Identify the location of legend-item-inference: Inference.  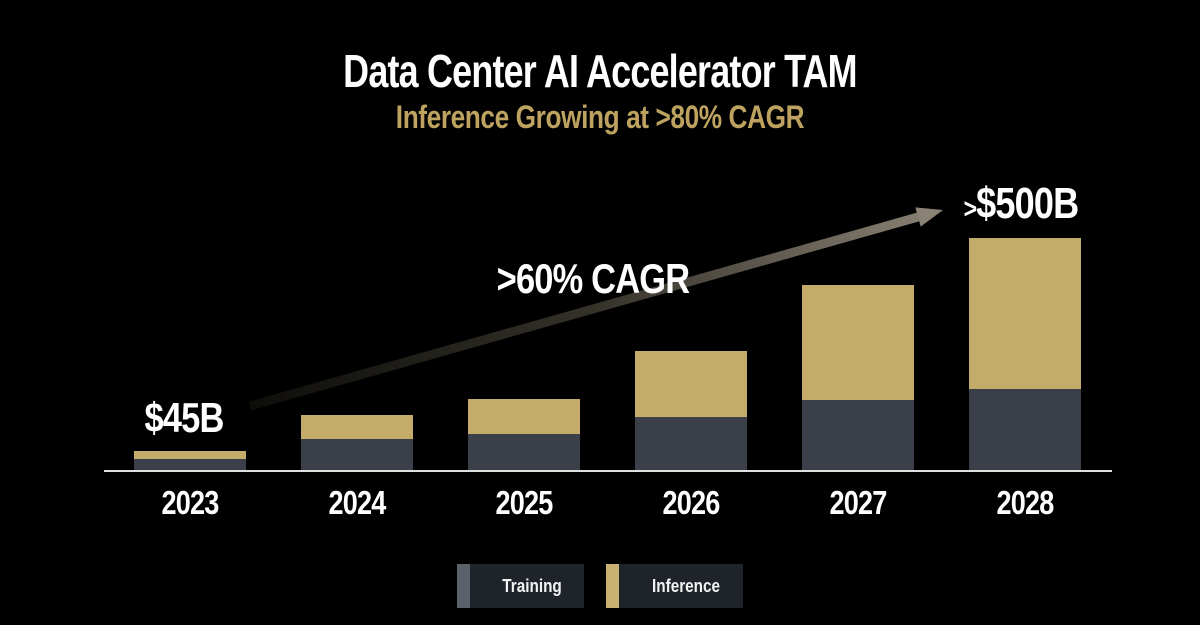
(674, 586).